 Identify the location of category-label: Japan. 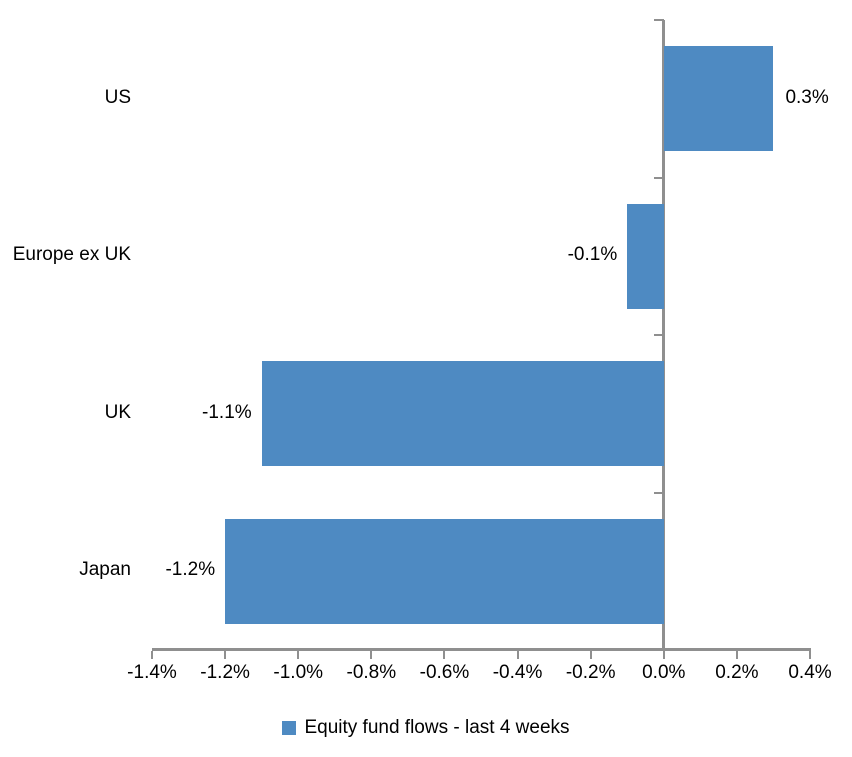
(105, 570).